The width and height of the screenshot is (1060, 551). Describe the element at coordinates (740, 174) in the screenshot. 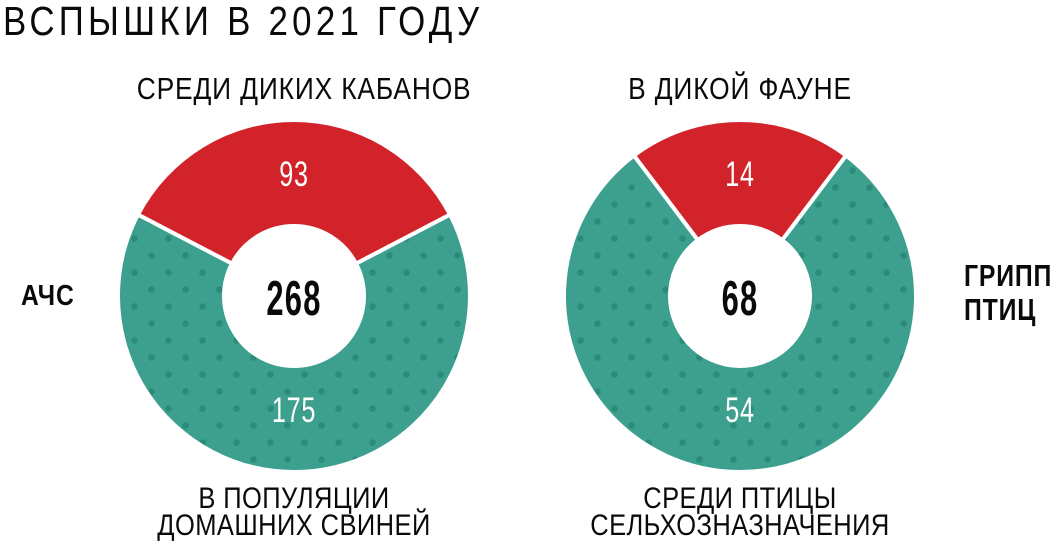

I see `segment-value-wild-fauna: 14` at that location.